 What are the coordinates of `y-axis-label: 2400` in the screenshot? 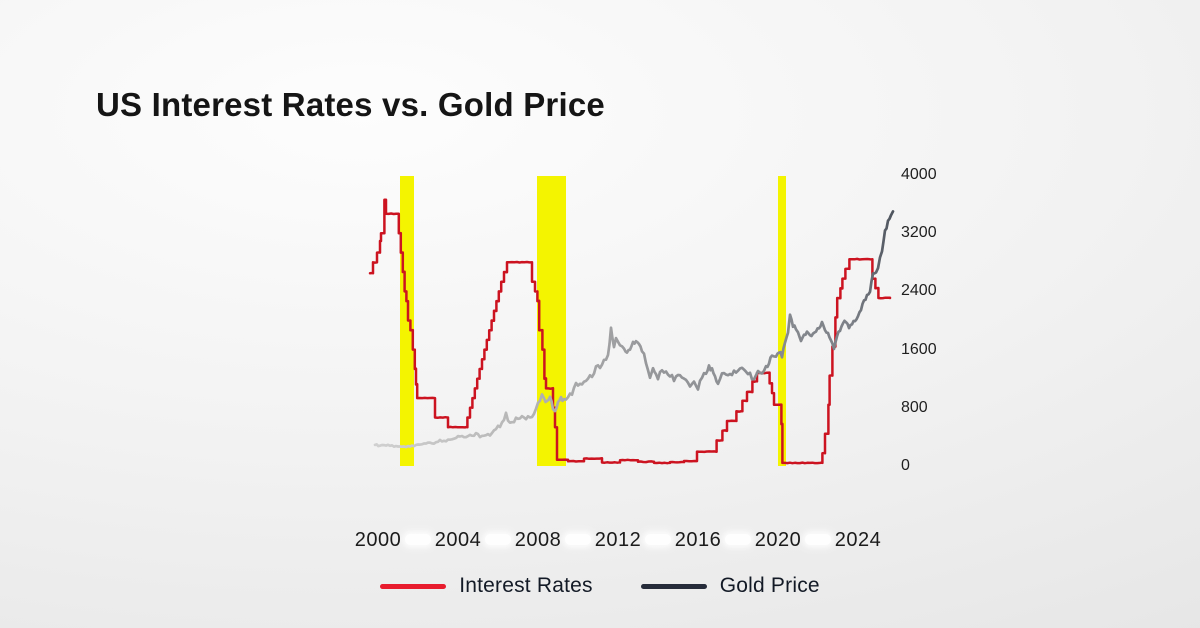 It's located at (919, 291).